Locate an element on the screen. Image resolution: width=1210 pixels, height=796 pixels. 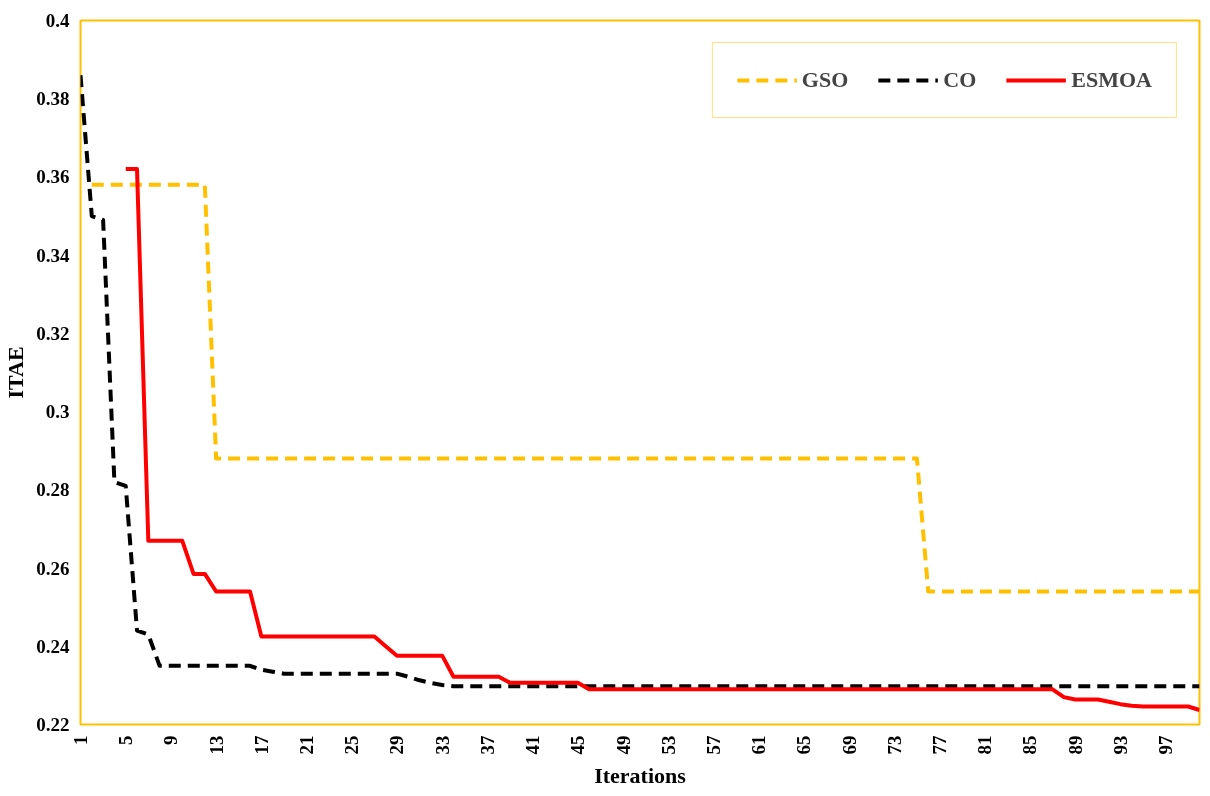
x-tick-label: 77 is located at coordinates (940, 745).